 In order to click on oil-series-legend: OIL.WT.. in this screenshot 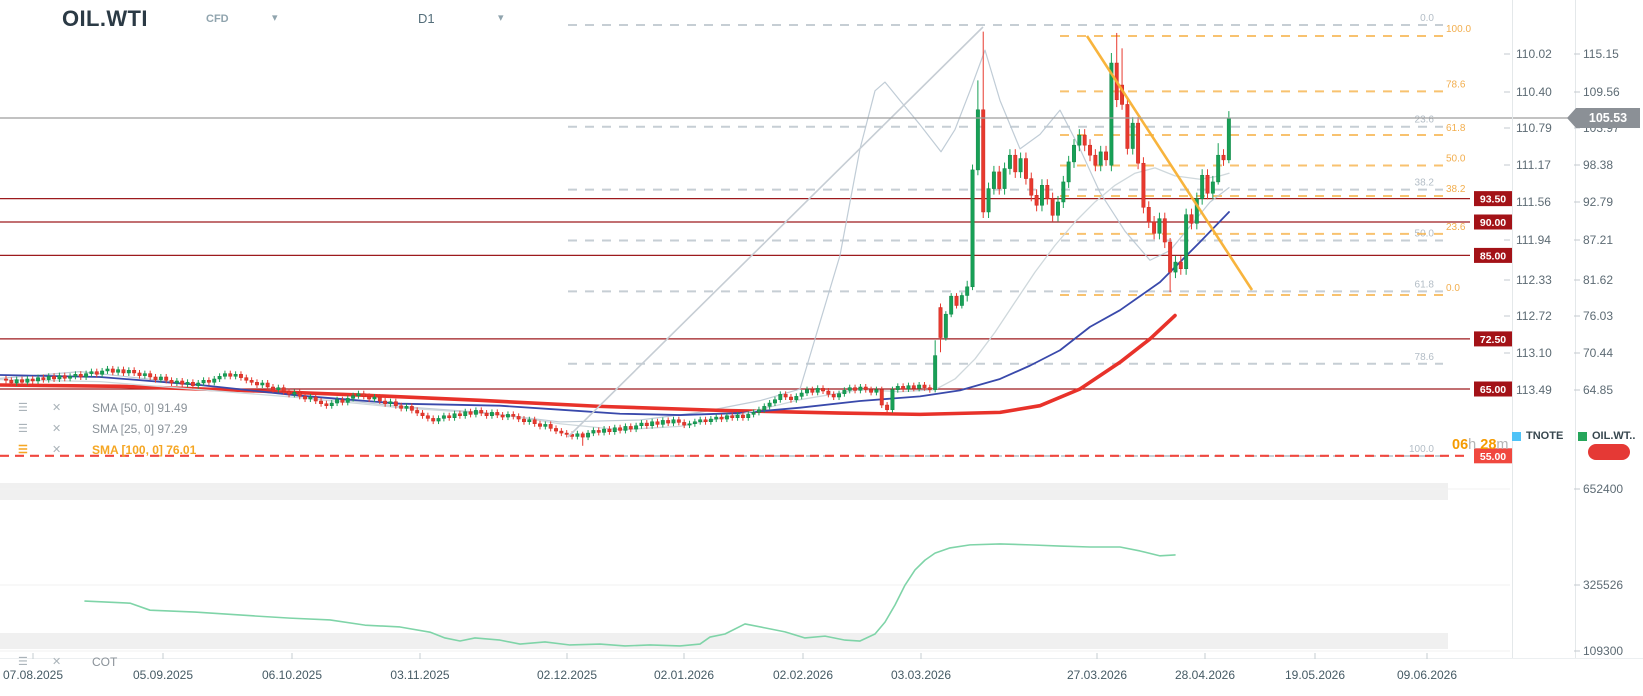, I will do `click(1606, 436)`.